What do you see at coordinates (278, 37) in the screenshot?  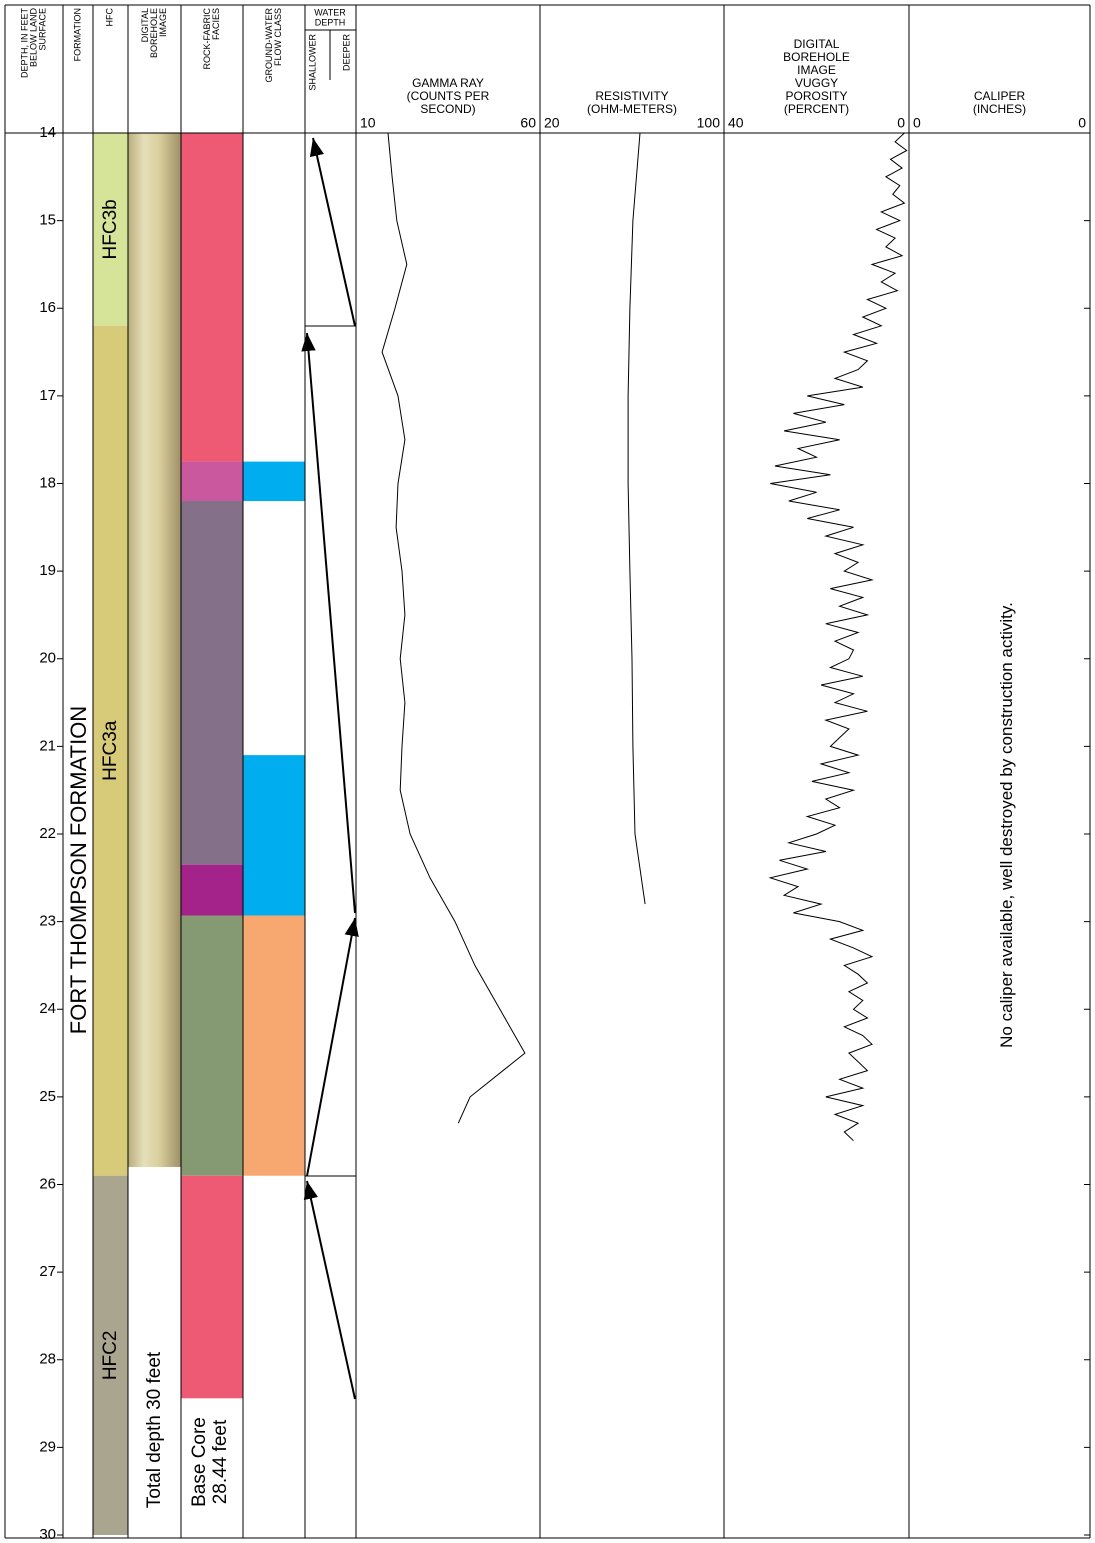 I see `header-label: FLOW CLASS` at bounding box center [278, 37].